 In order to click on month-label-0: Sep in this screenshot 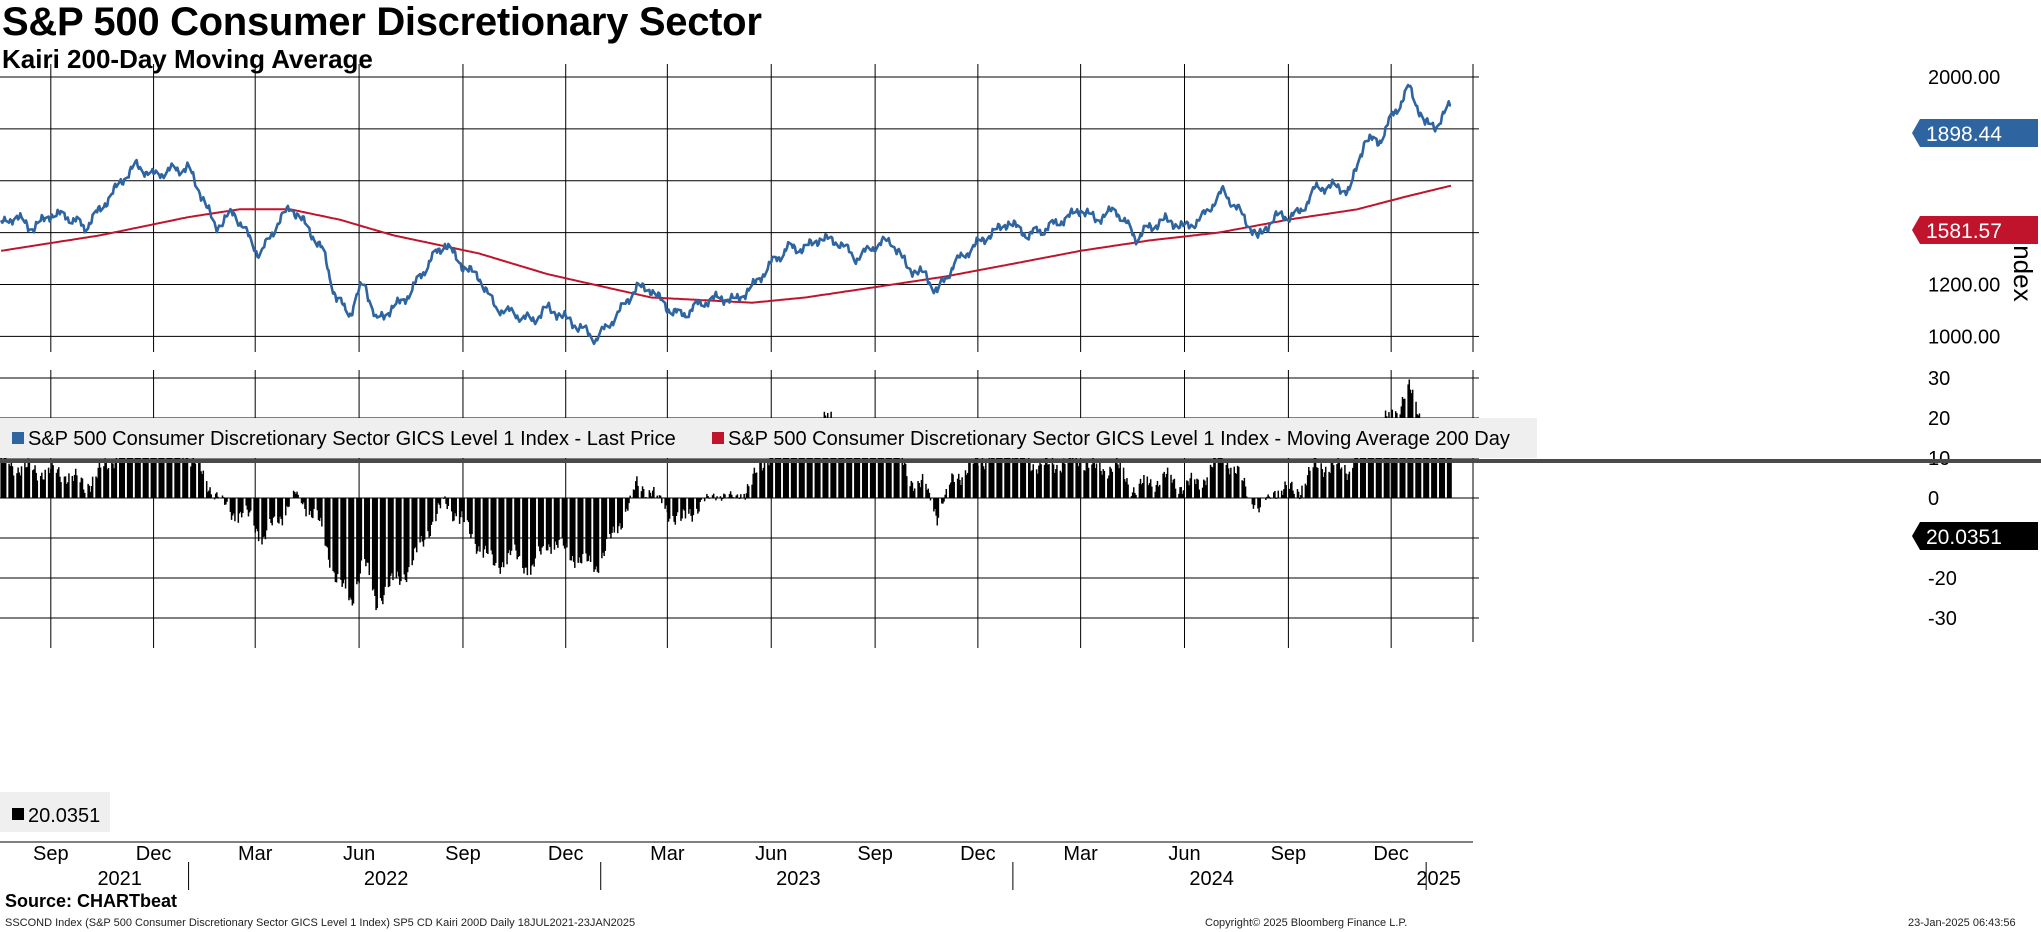, I will do `click(51, 854)`.